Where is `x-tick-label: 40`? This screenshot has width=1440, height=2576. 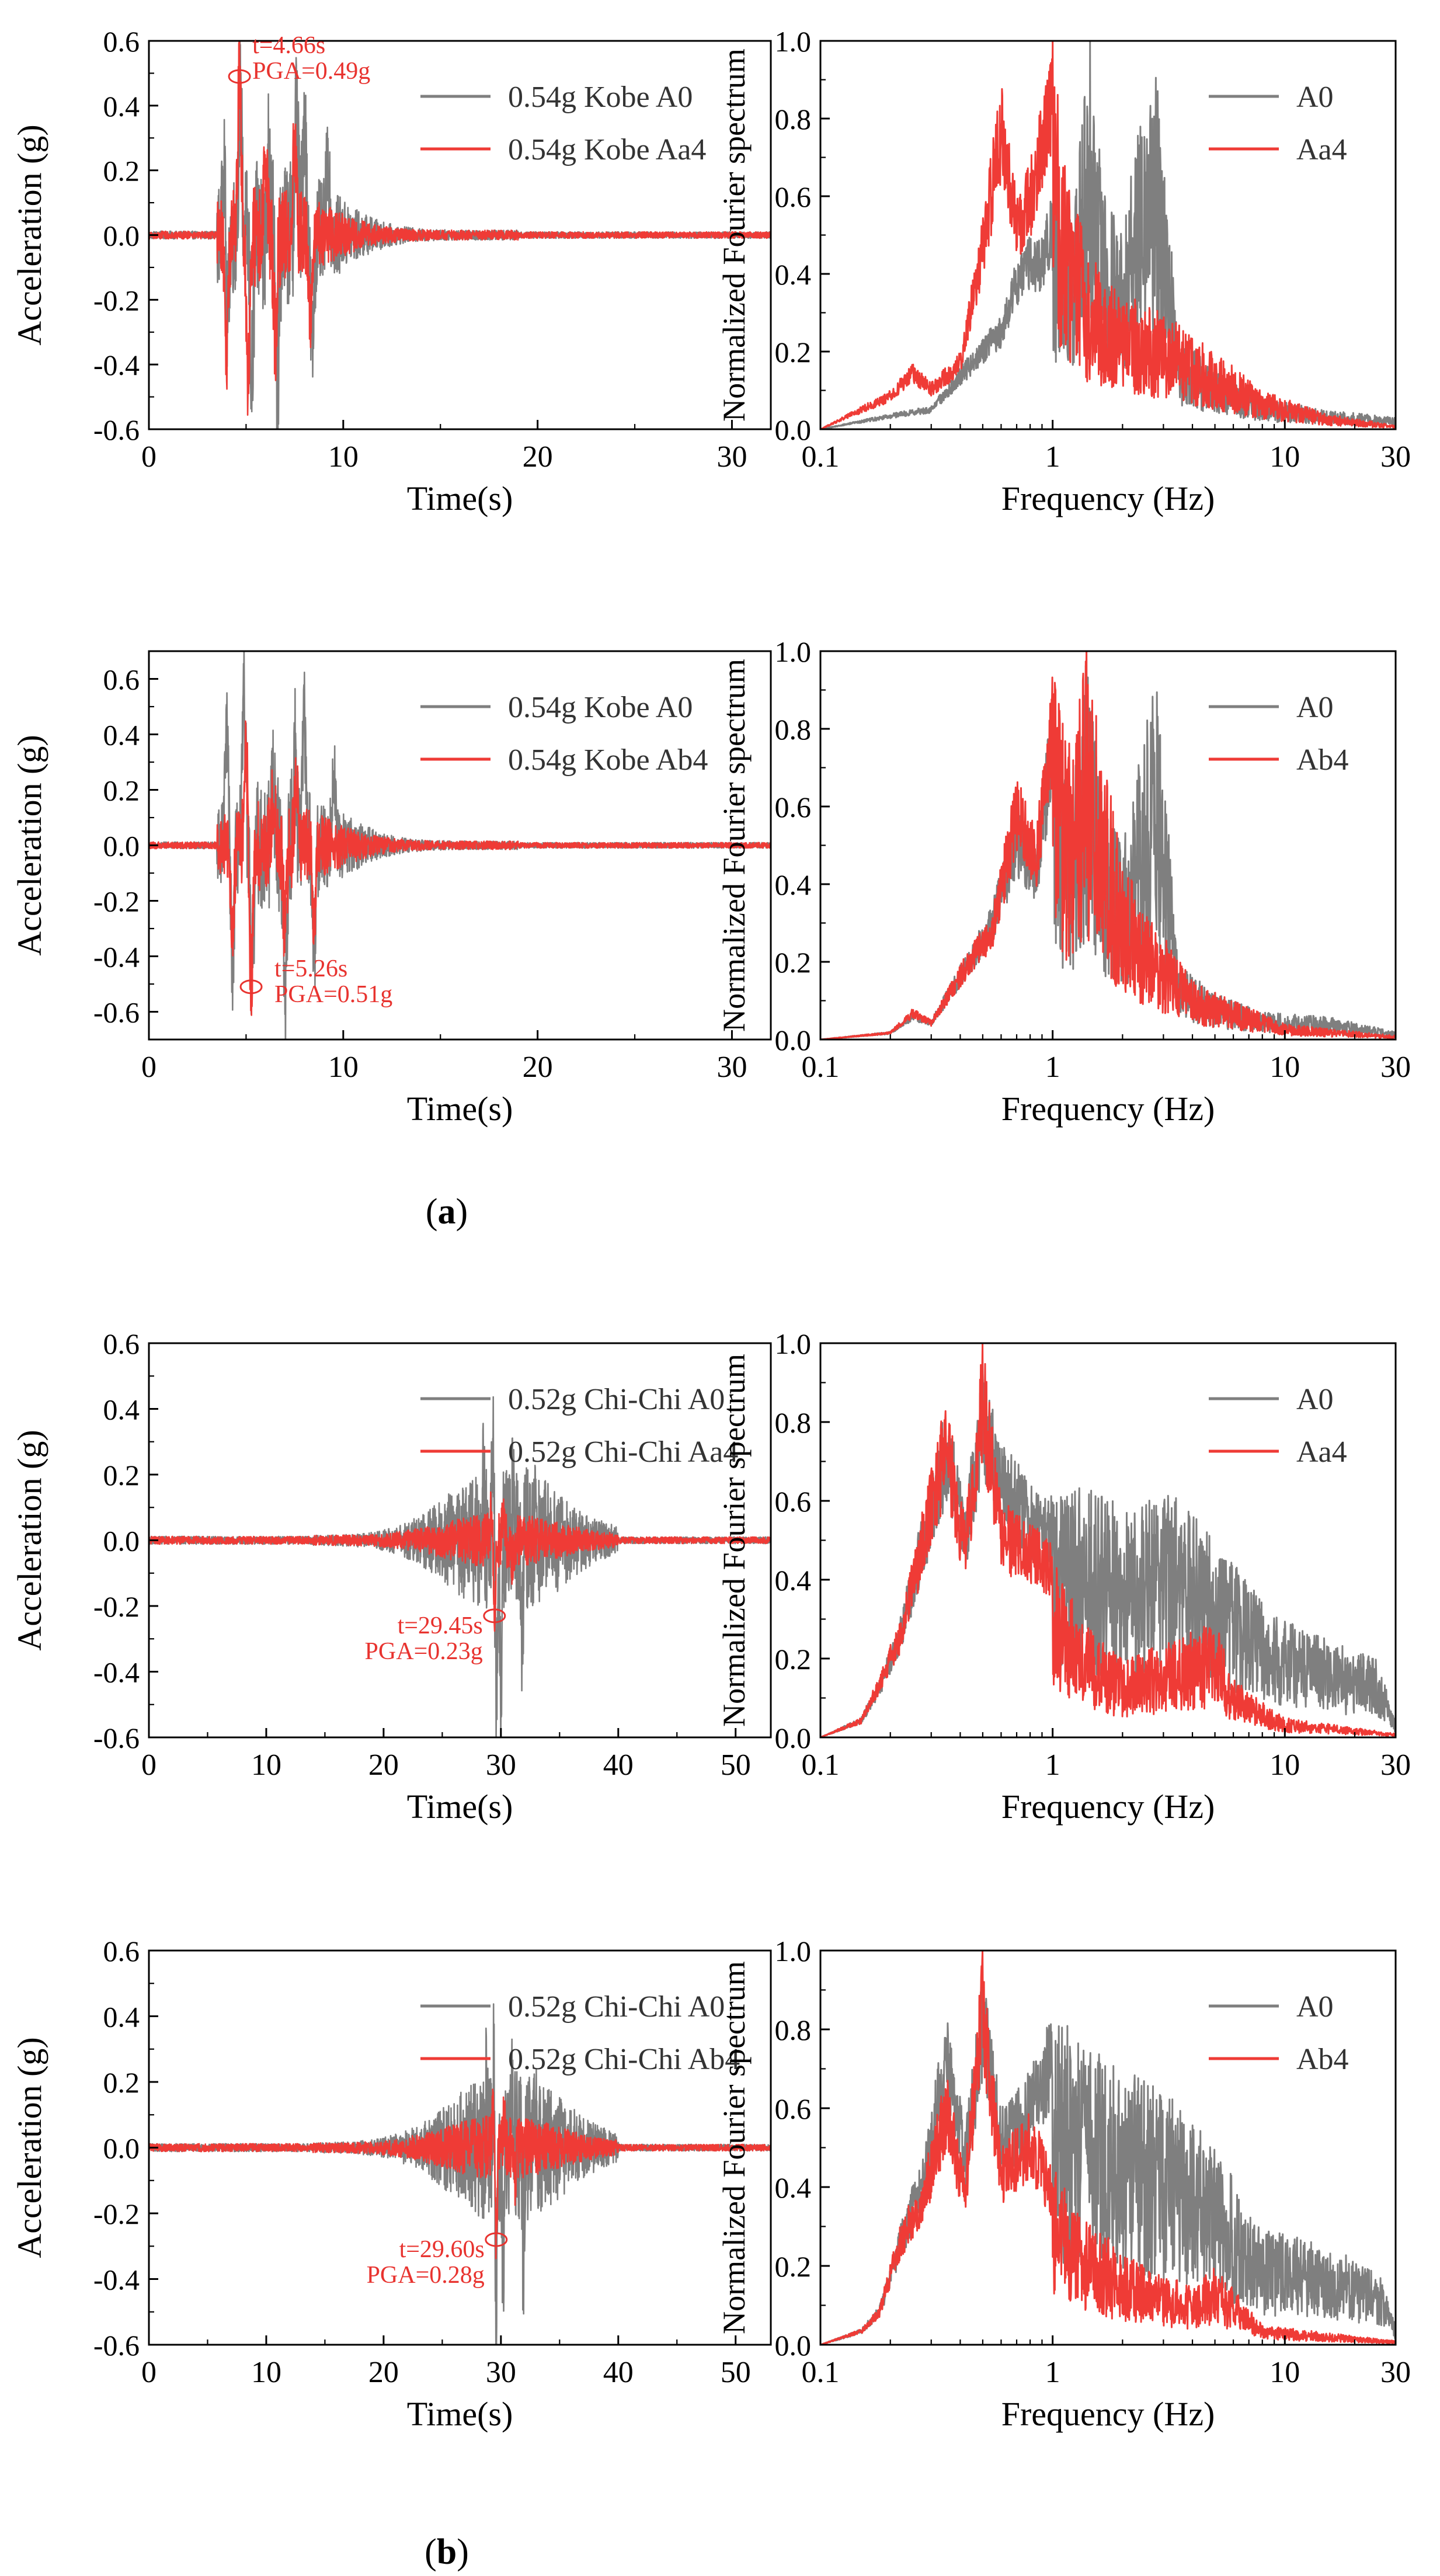 x-tick-label: 40 is located at coordinates (618, 1765).